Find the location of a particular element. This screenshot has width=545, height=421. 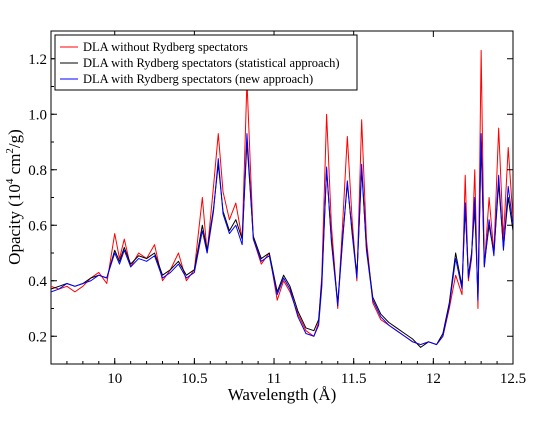

legend-label-1: DLA without Rydberg spectators is located at coordinates (165, 47).